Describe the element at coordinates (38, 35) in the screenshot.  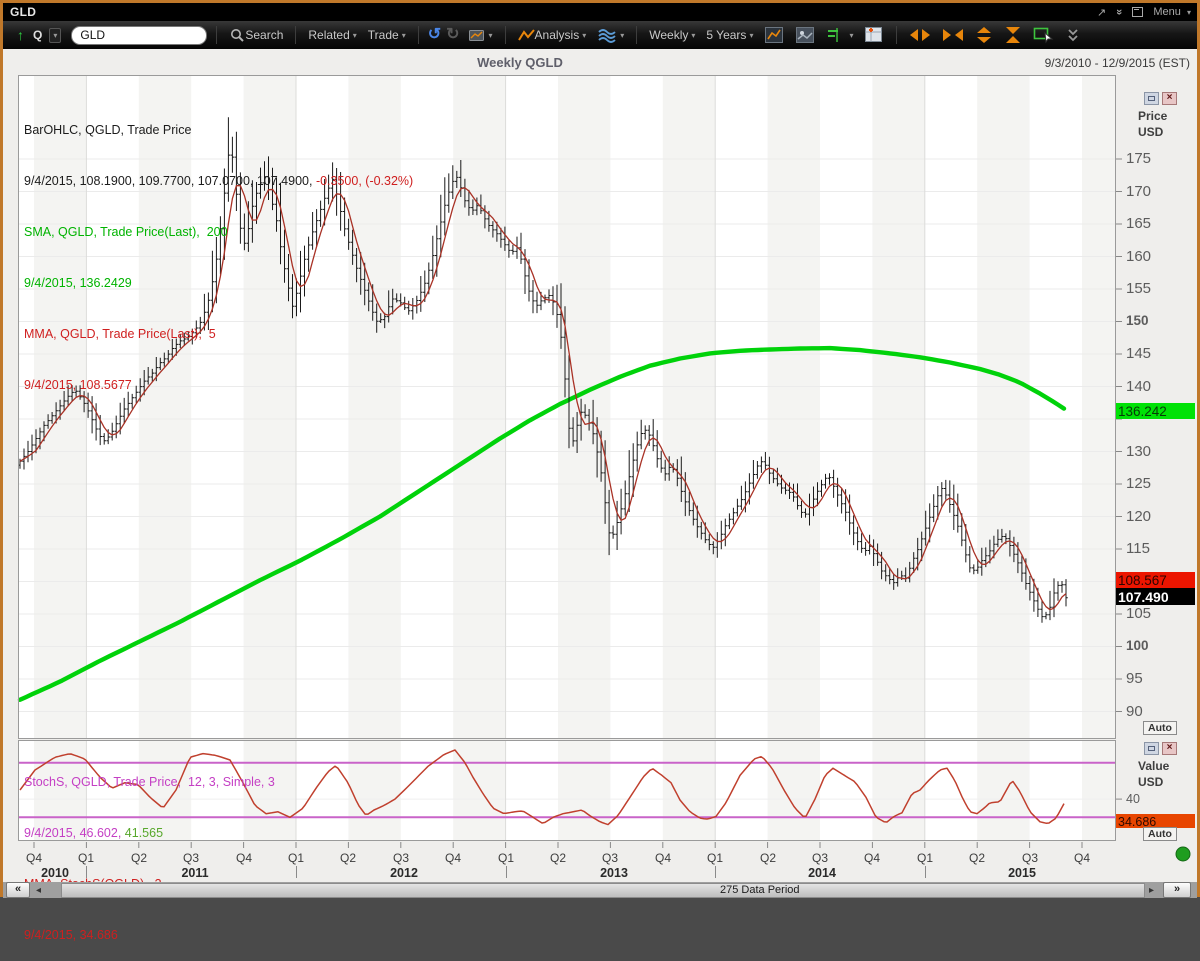
I see `quote-type-label: Q` at that location.